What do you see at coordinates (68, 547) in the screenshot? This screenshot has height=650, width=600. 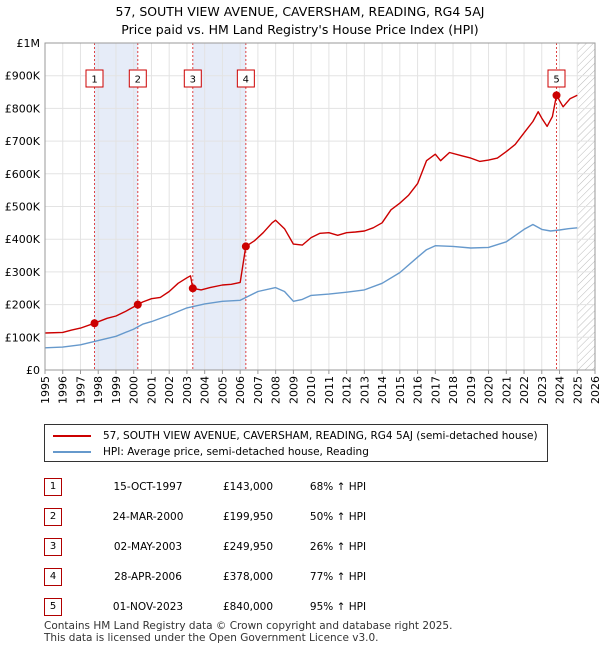 I see `sale-number: 3` at bounding box center [68, 547].